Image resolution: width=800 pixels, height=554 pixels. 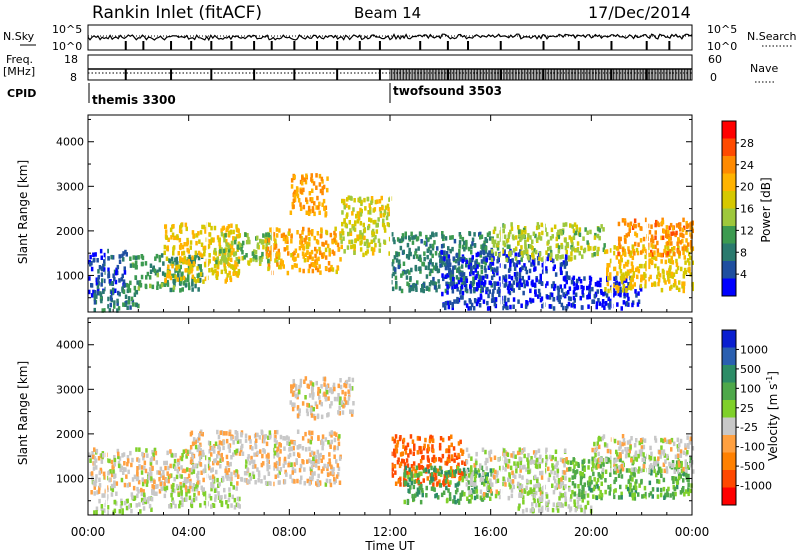 I want to click on nsky-line, so click(x=390, y=37).